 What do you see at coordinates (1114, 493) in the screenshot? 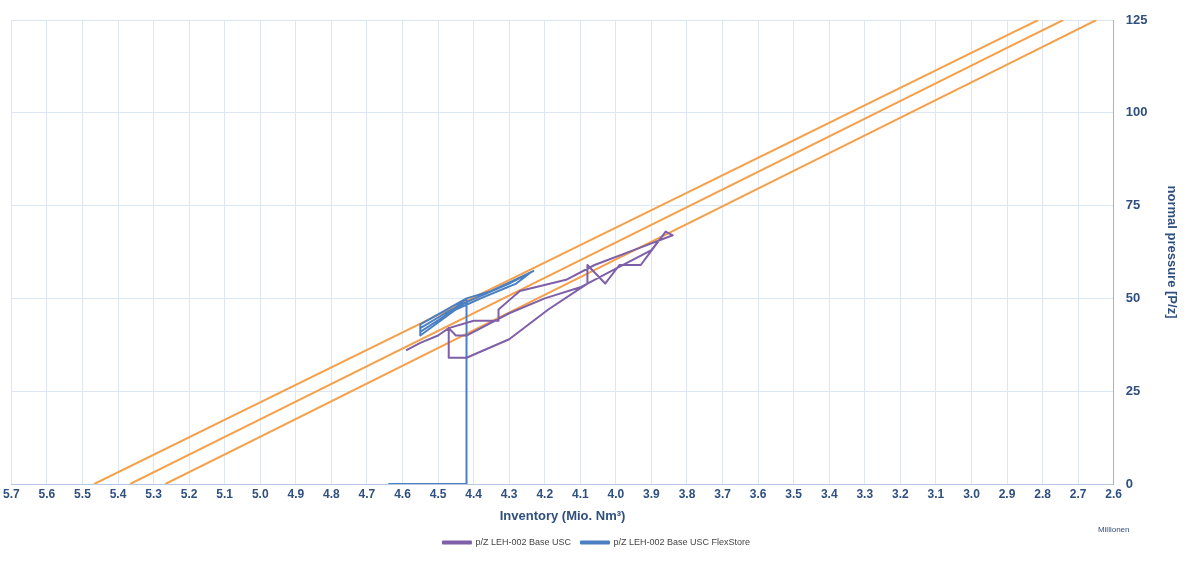
I see `x-tick-label: 2.6` at bounding box center [1114, 493].